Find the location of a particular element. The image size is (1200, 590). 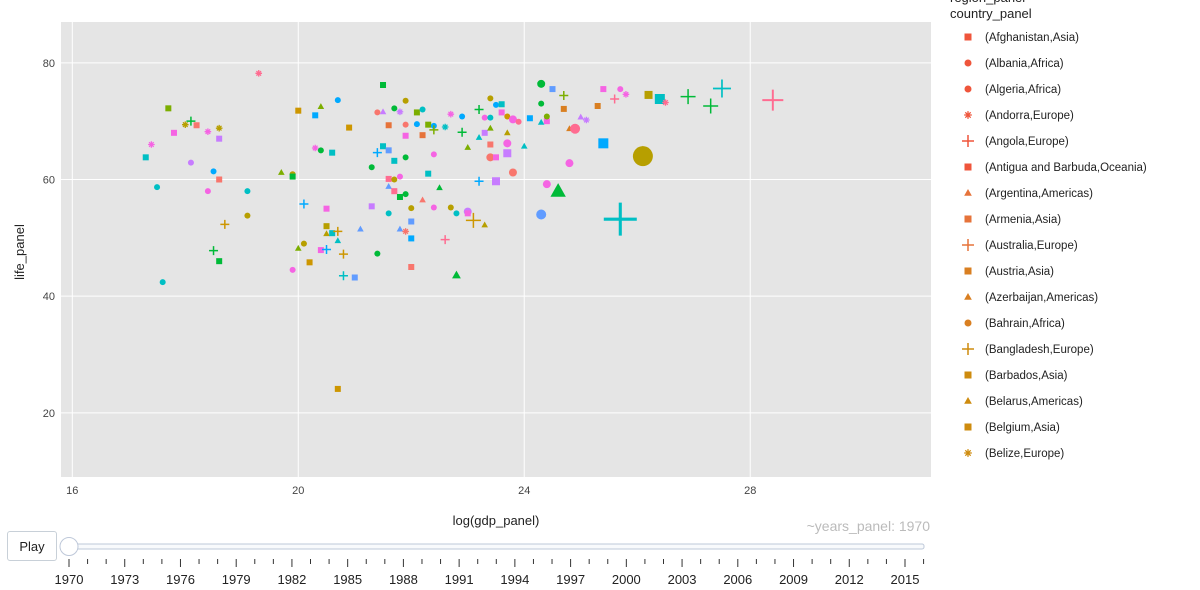

legend-item: (Belgium,Asia) is located at coordinates (1012, 428).